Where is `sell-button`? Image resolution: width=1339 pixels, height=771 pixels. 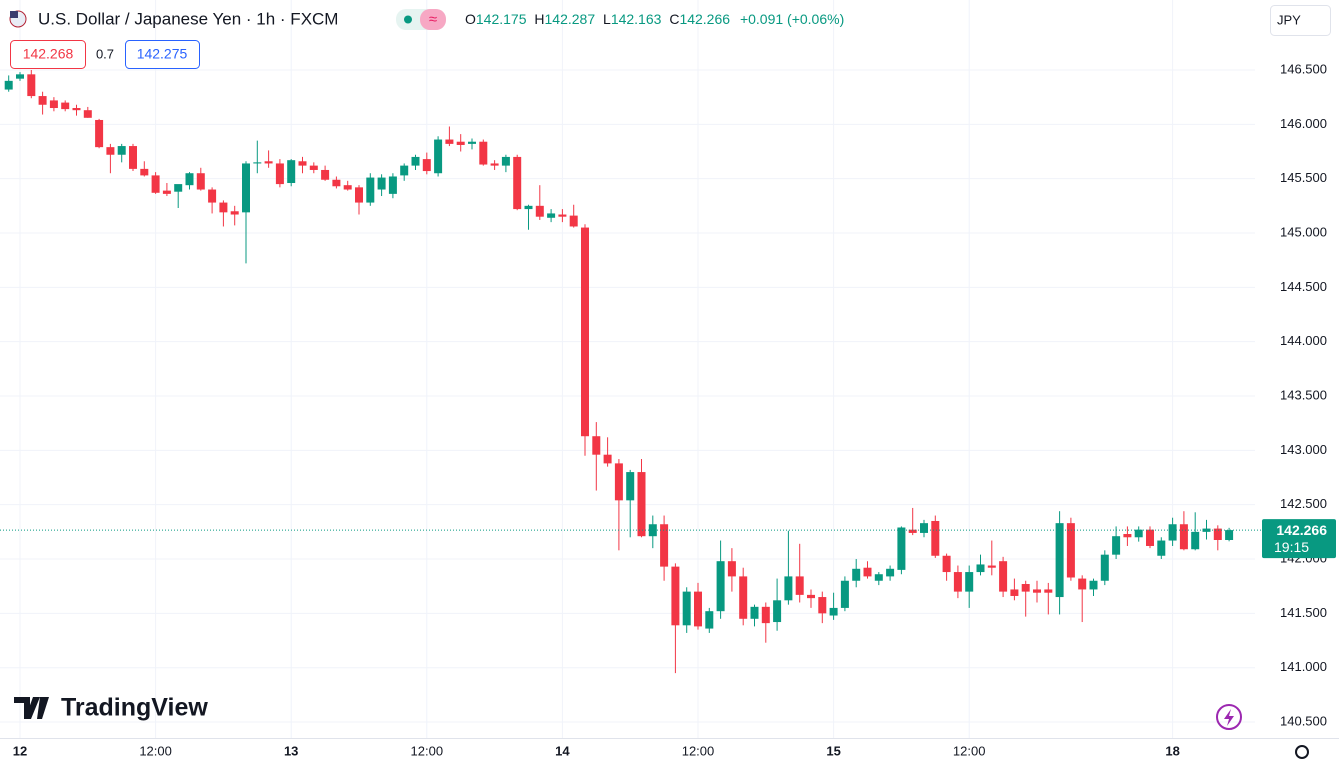 sell-button is located at coordinates (48, 54).